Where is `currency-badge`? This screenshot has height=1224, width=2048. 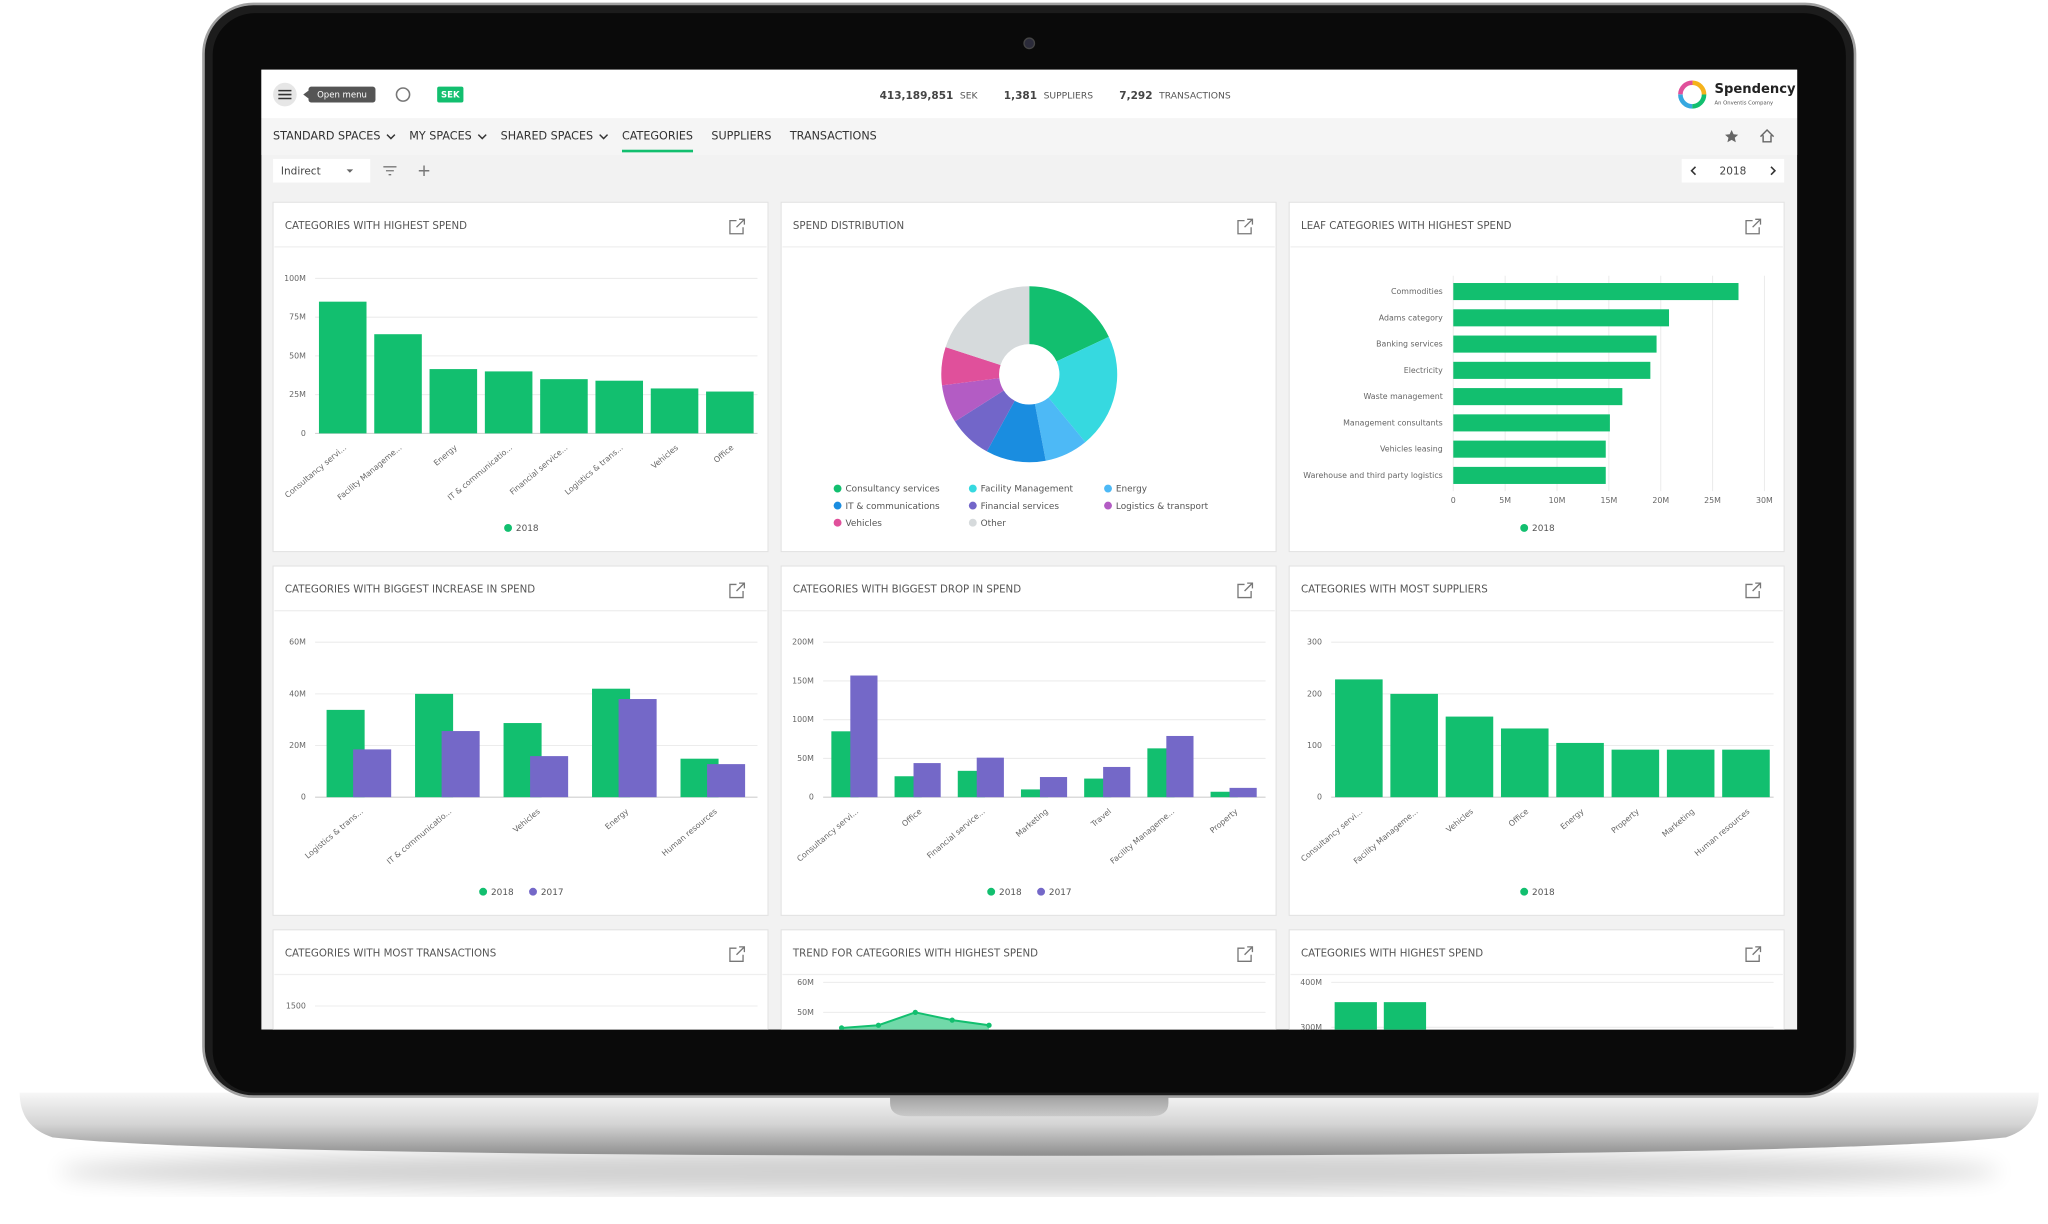
currency-badge is located at coordinates (450, 94).